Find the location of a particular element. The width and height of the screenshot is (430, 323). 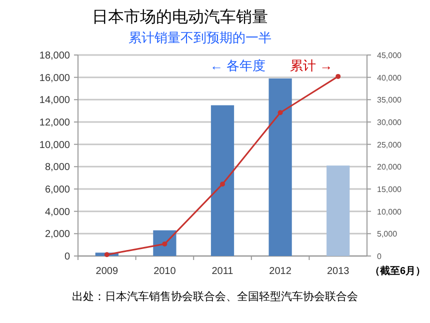

annotation: 累计 → is located at coordinates (311, 65).